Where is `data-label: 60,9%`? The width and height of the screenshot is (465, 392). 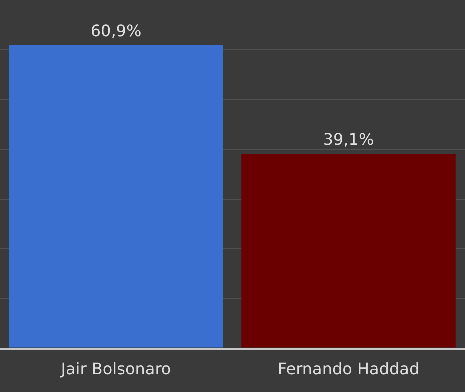 data-label: 60,9% is located at coordinates (116, 31).